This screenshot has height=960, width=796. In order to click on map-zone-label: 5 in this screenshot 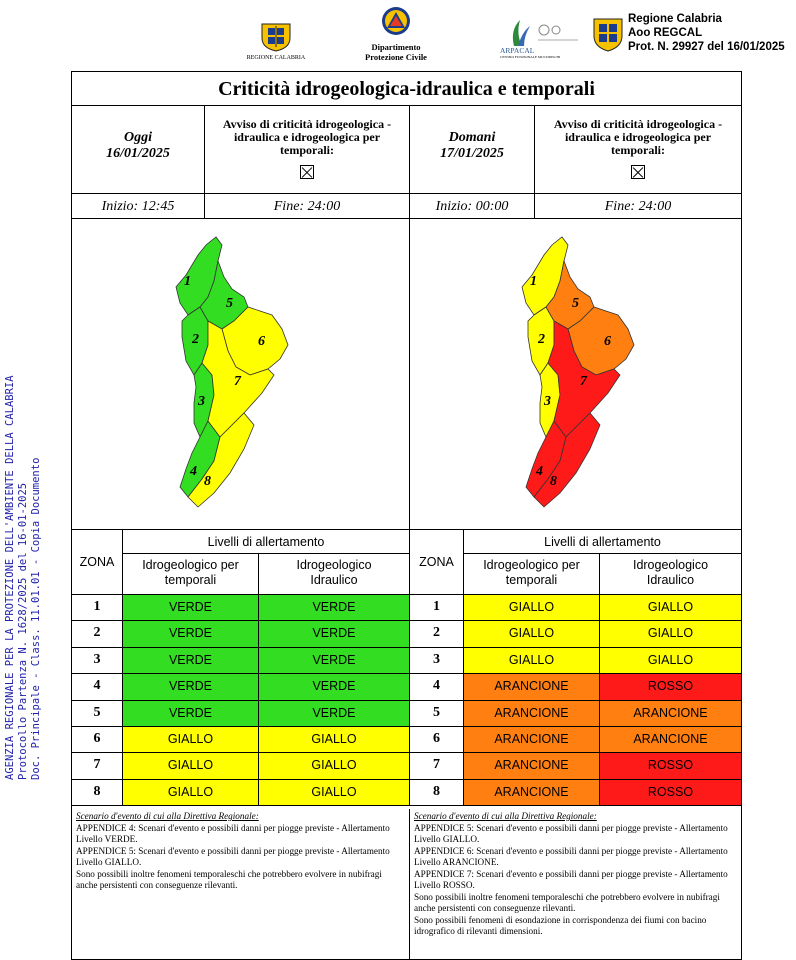, I will do `click(575, 303)`.